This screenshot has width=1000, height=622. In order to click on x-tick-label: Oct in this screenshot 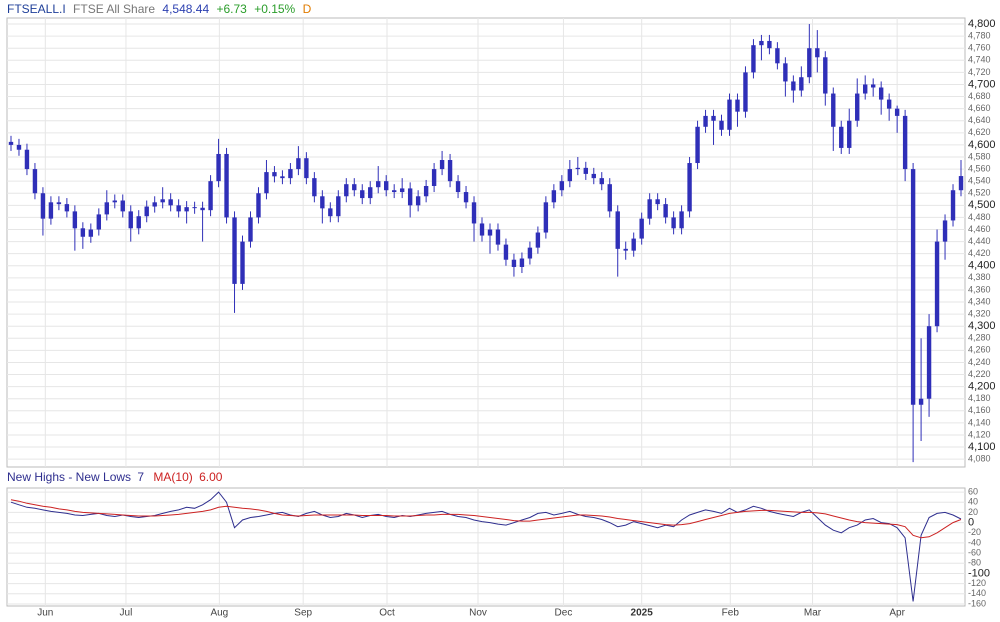, I will do `click(387, 613)`.